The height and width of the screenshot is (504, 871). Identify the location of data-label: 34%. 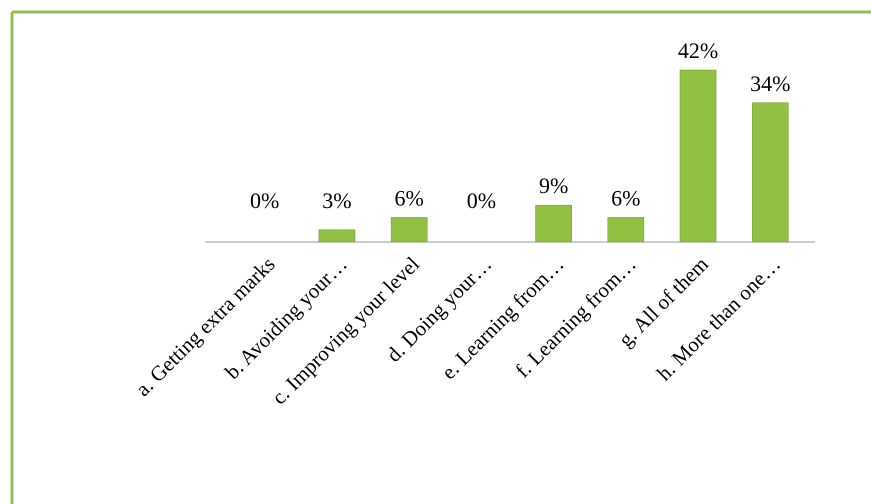
(770, 83).